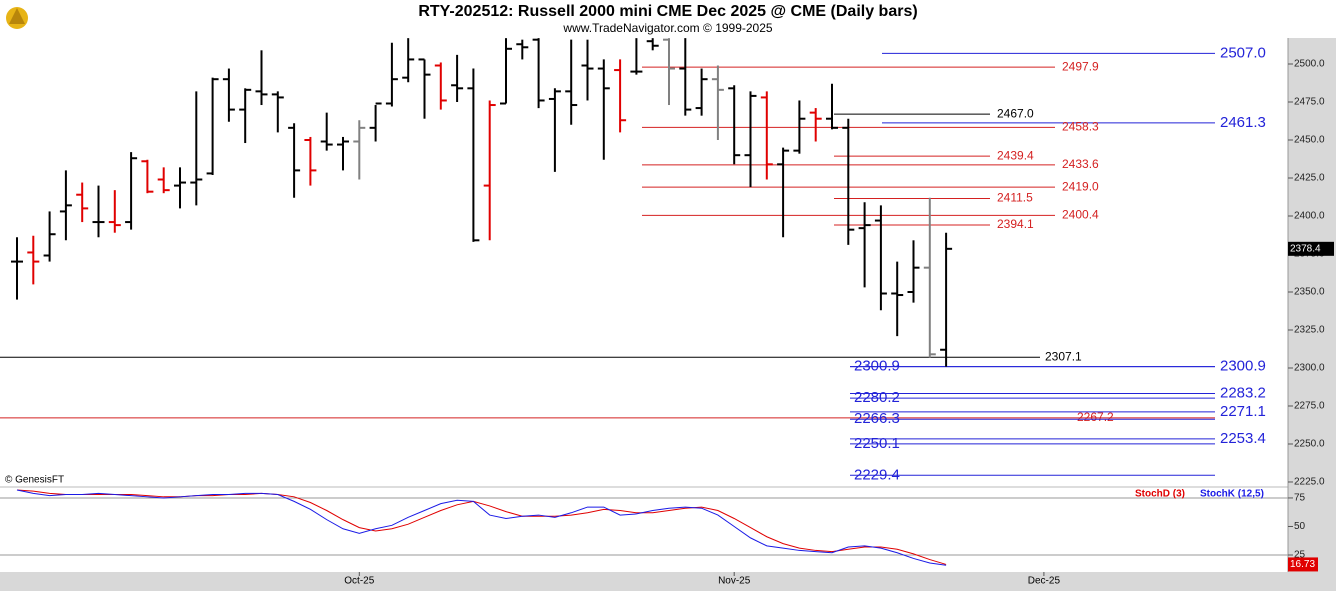 This screenshot has height=591, width=1336. Describe the element at coordinates (1080, 186) in the screenshot. I see `level-label: 2419.0` at that location.